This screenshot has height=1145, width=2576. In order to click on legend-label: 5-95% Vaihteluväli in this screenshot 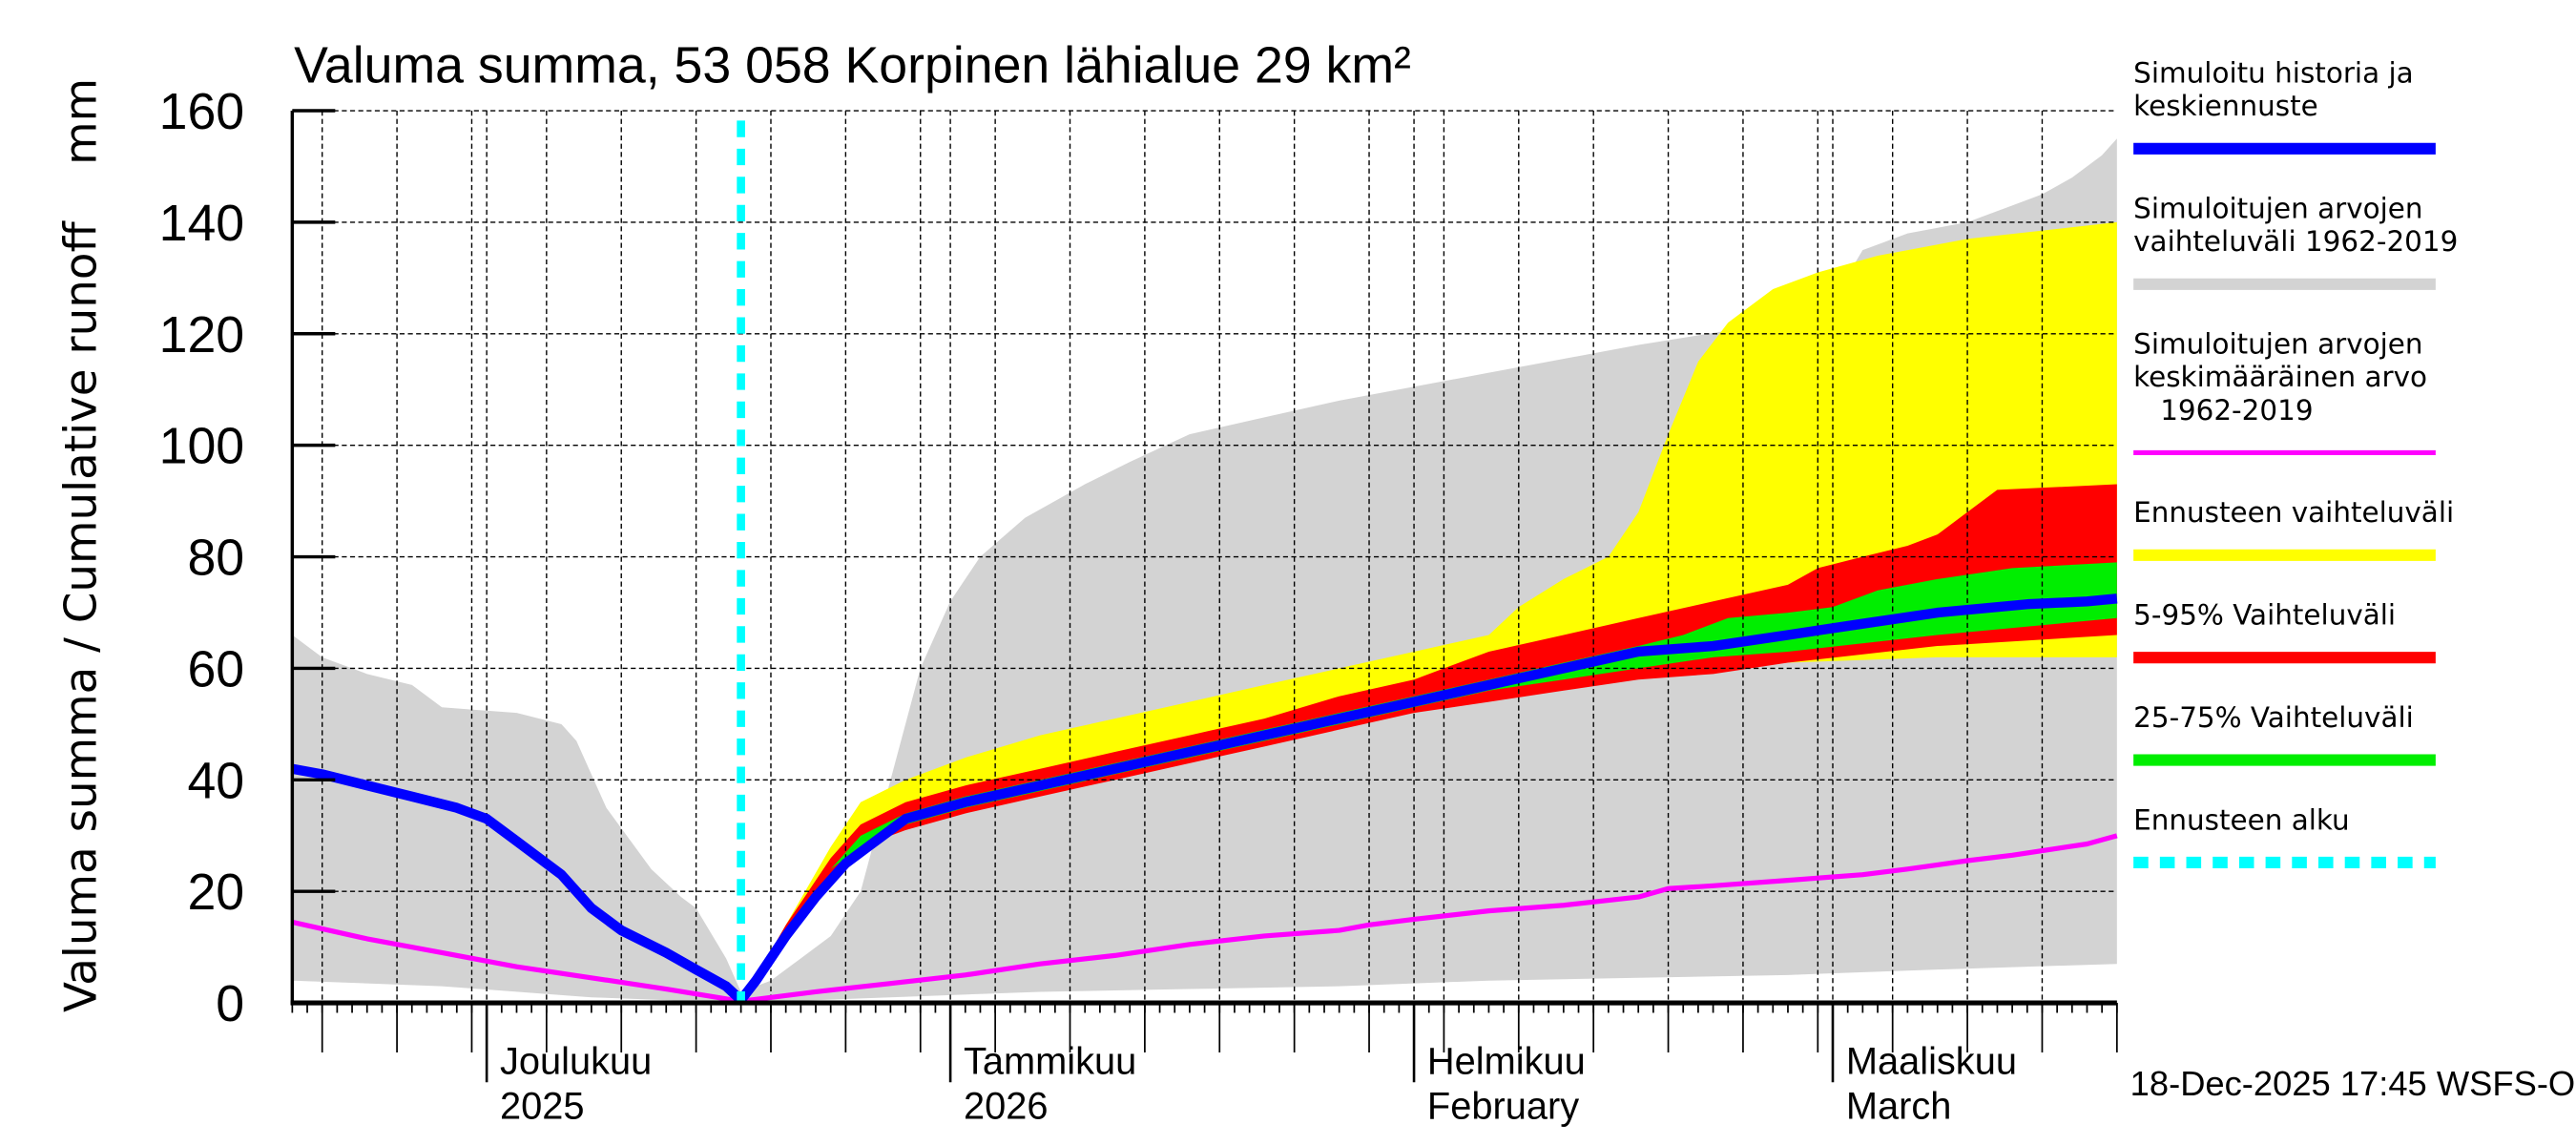, I will do `click(2264, 615)`.